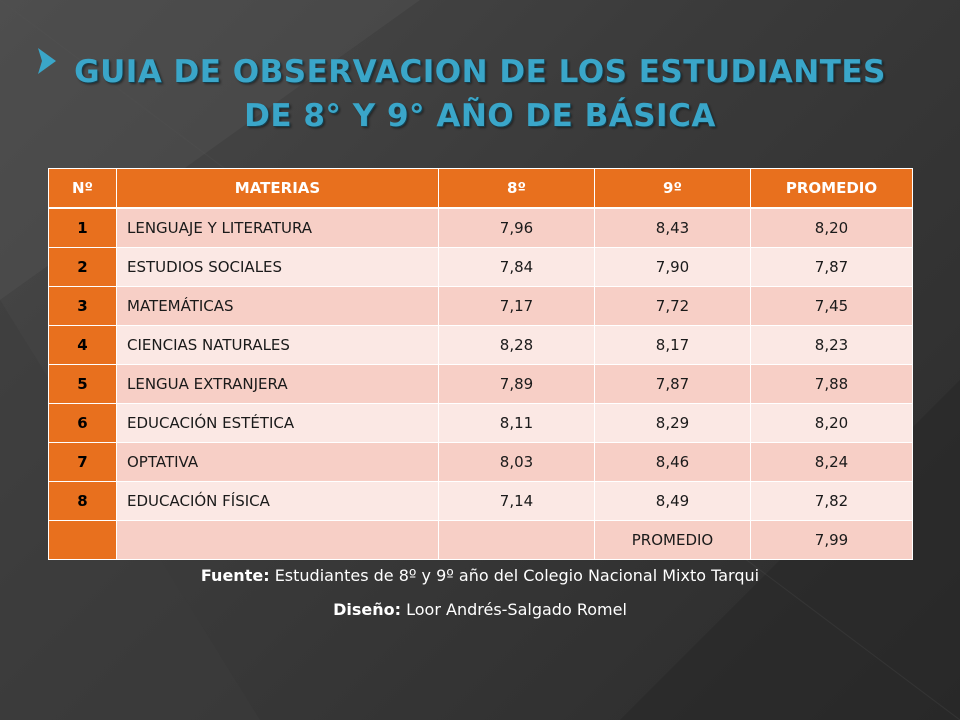  Describe the element at coordinates (277, 462) in the screenshot. I see `row-subject: OPTATIVA` at that location.